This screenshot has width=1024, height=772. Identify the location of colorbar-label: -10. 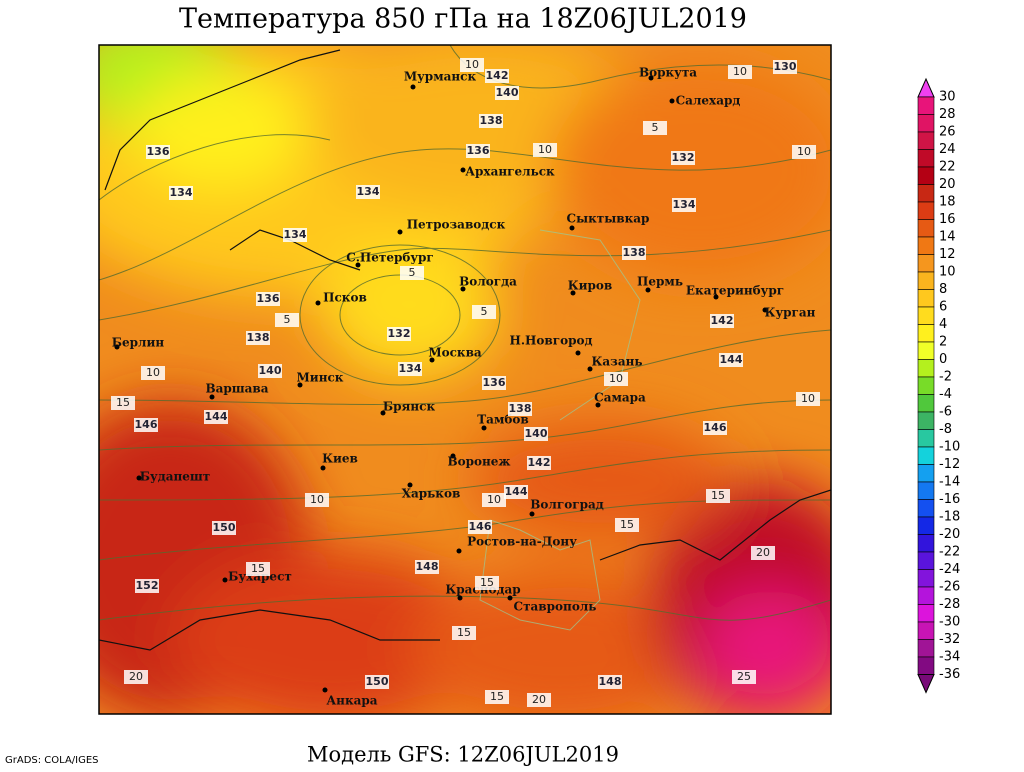
(949, 447).